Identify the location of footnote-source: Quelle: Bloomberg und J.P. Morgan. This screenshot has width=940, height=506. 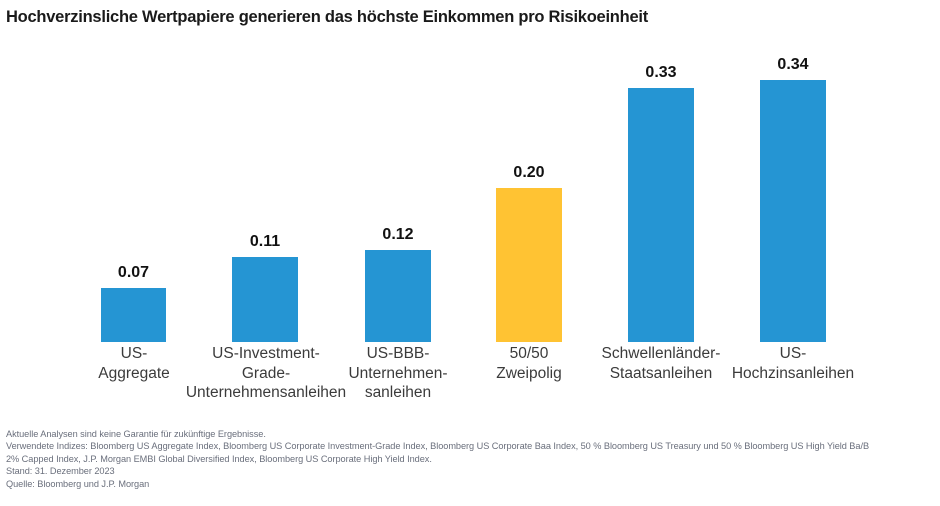
(78, 483).